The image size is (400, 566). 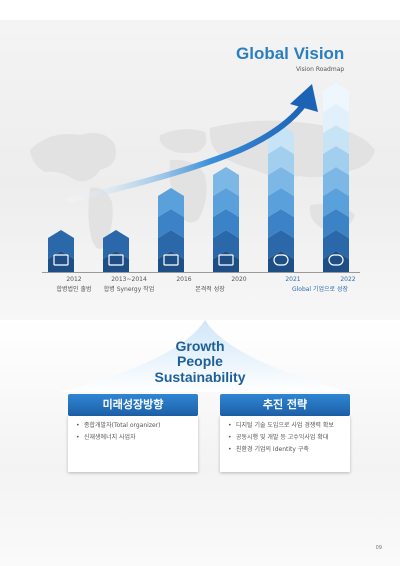 What do you see at coordinates (133, 405) in the screenshot?
I see `left-panel-title: 미래성장방향` at bounding box center [133, 405].